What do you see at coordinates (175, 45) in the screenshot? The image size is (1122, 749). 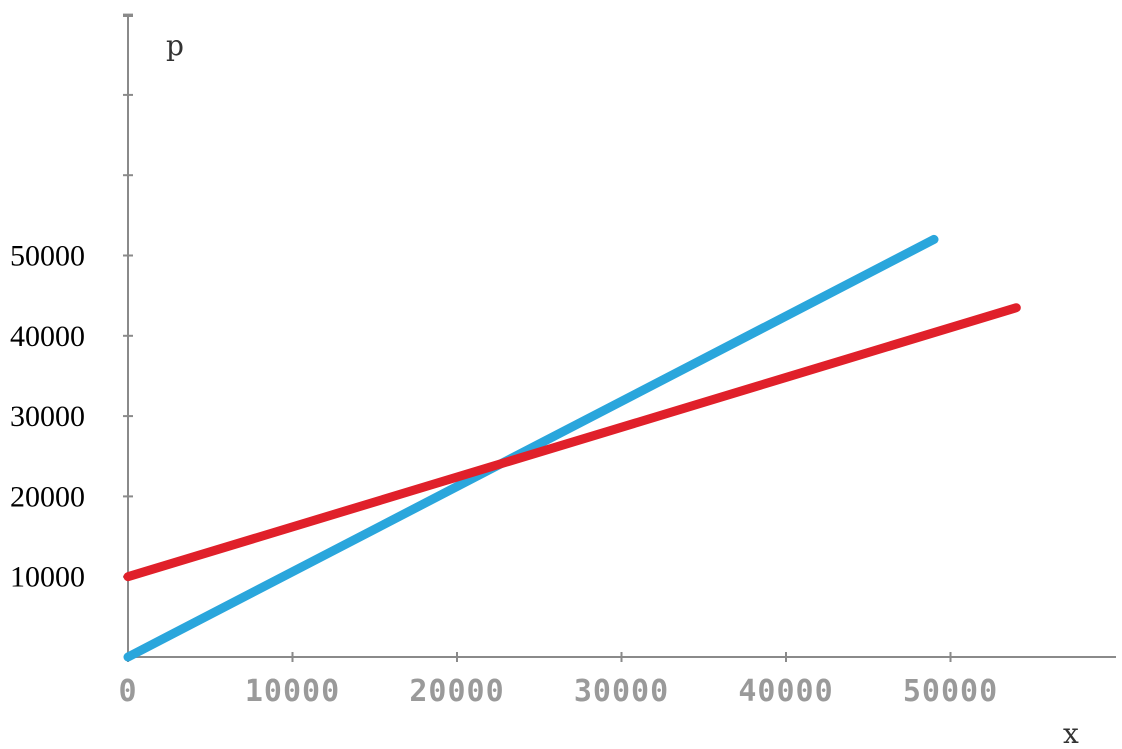 I see `y-axis-title: p` at bounding box center [175, 45].